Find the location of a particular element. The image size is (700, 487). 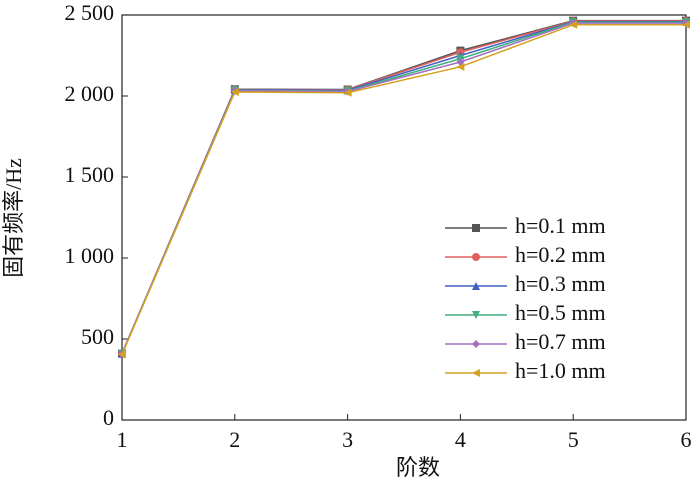

y-tick-label: 0 is located at coordinates (108, 417).